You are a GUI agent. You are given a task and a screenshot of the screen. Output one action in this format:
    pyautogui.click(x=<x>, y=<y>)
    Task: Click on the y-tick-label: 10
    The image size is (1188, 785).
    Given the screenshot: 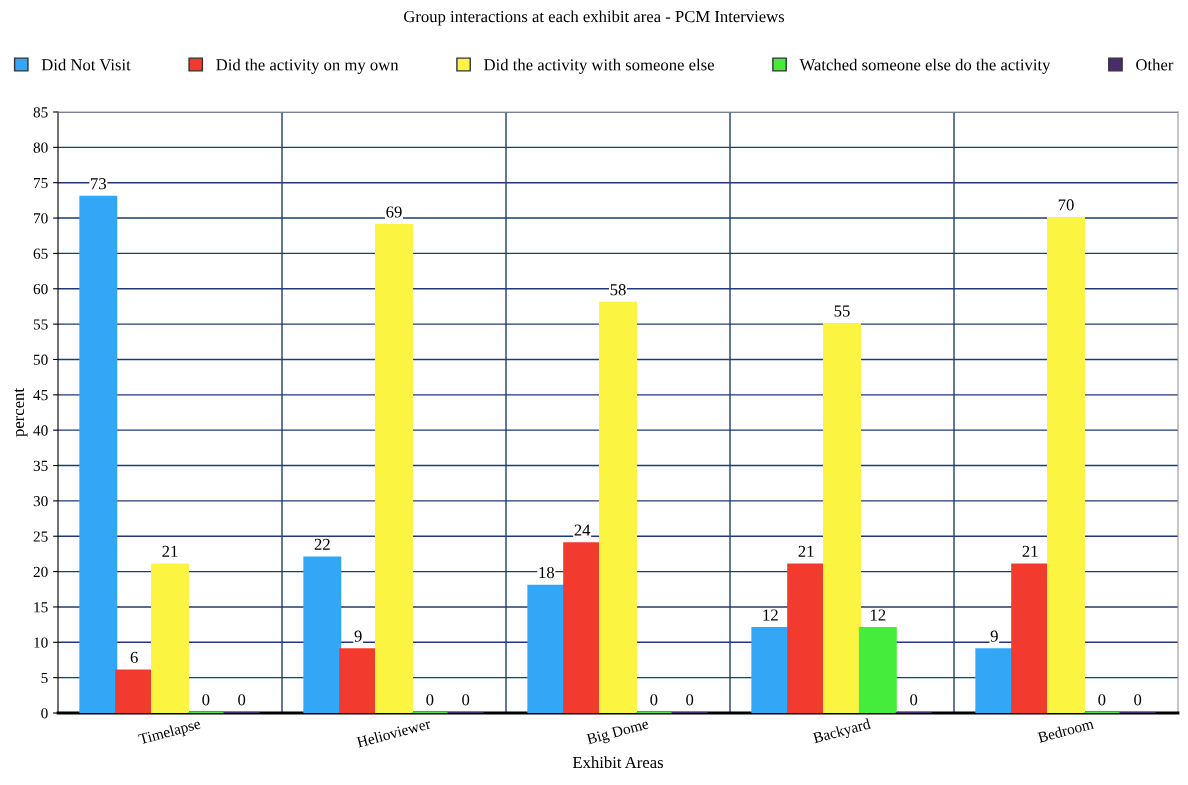 What is the action you would take?
    pyautogui.click(x=41, y=642)
    